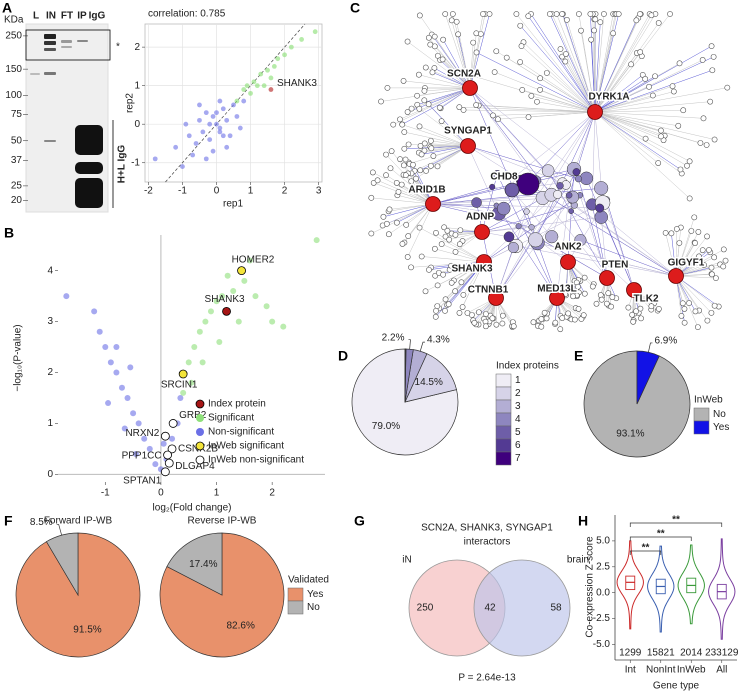 The height and width of the screenshot is (693, 742). I want to click on highlight-box, so click(68, 45).